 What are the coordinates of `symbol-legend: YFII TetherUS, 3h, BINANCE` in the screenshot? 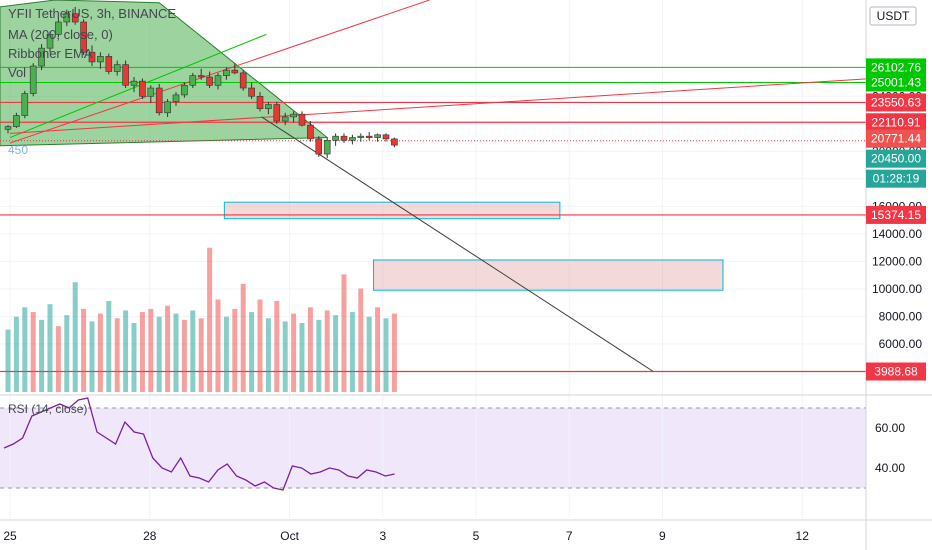 It's located at (92, 13).